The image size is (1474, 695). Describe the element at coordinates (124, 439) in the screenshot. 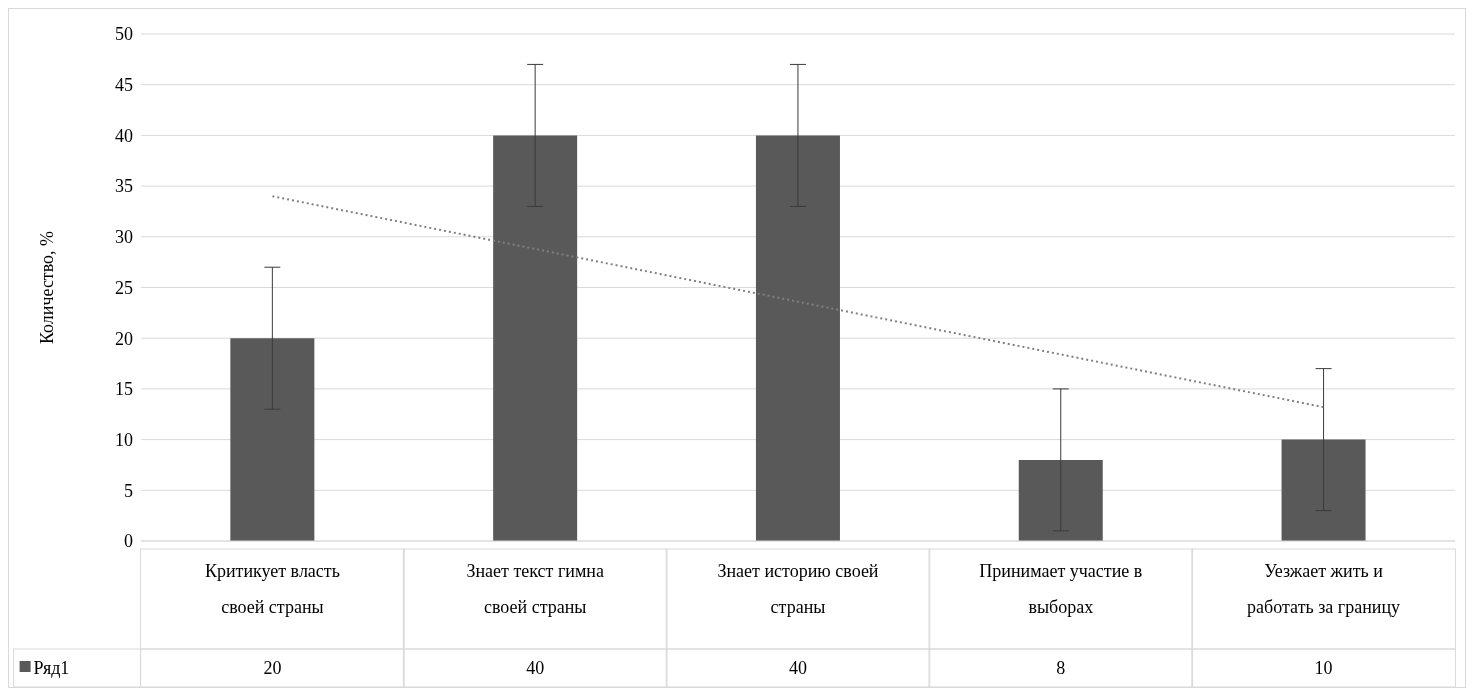

I see `y-tick-label: 10` at that location.